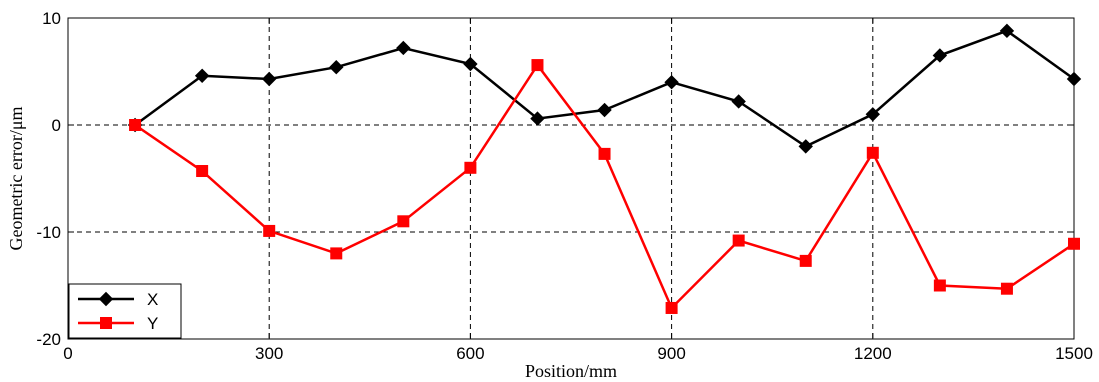 This screenshot has height=382, width=1099. What do you see at coordinates (67, 353) in the screenshot?
I see `x-tick-label: 0` at bounding box center [67, 353].